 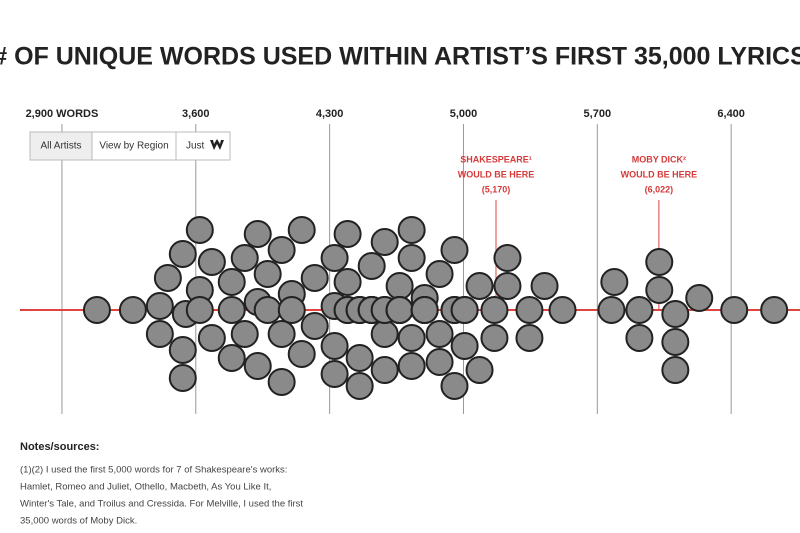 I want to click on button: All Artists, so click(x=60, y=146).